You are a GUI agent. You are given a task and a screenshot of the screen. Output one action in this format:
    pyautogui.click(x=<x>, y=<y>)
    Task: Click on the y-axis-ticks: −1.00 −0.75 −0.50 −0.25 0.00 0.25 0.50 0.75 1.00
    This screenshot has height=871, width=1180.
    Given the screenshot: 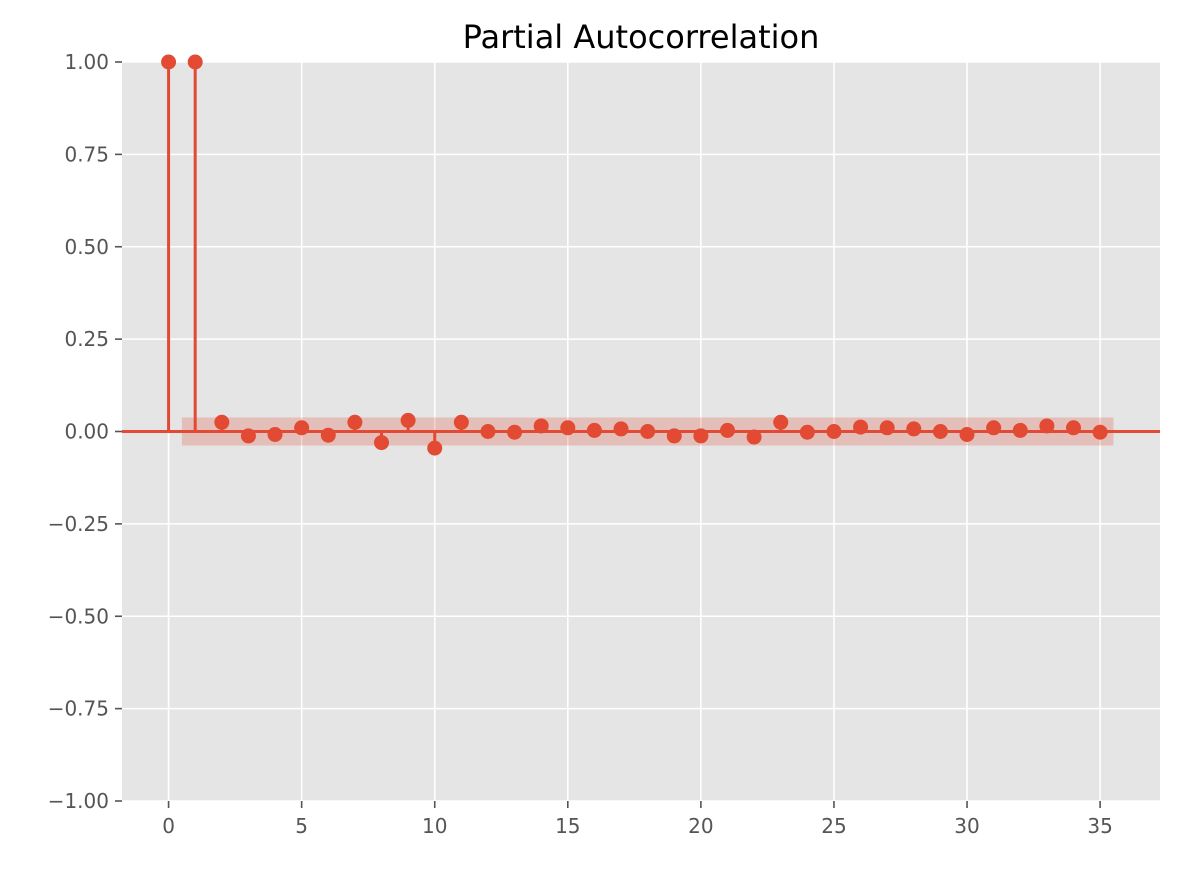 What is the action you would take?
    pyautogui.click(x=85, y=431)
    